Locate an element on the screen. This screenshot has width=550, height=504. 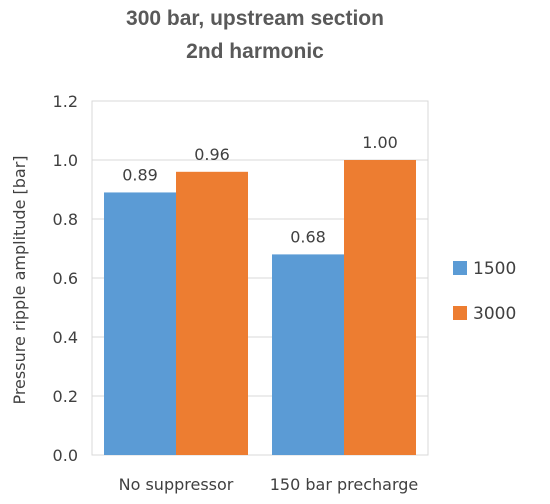
data-label: 0.96 is located at coordinates (212, 154).